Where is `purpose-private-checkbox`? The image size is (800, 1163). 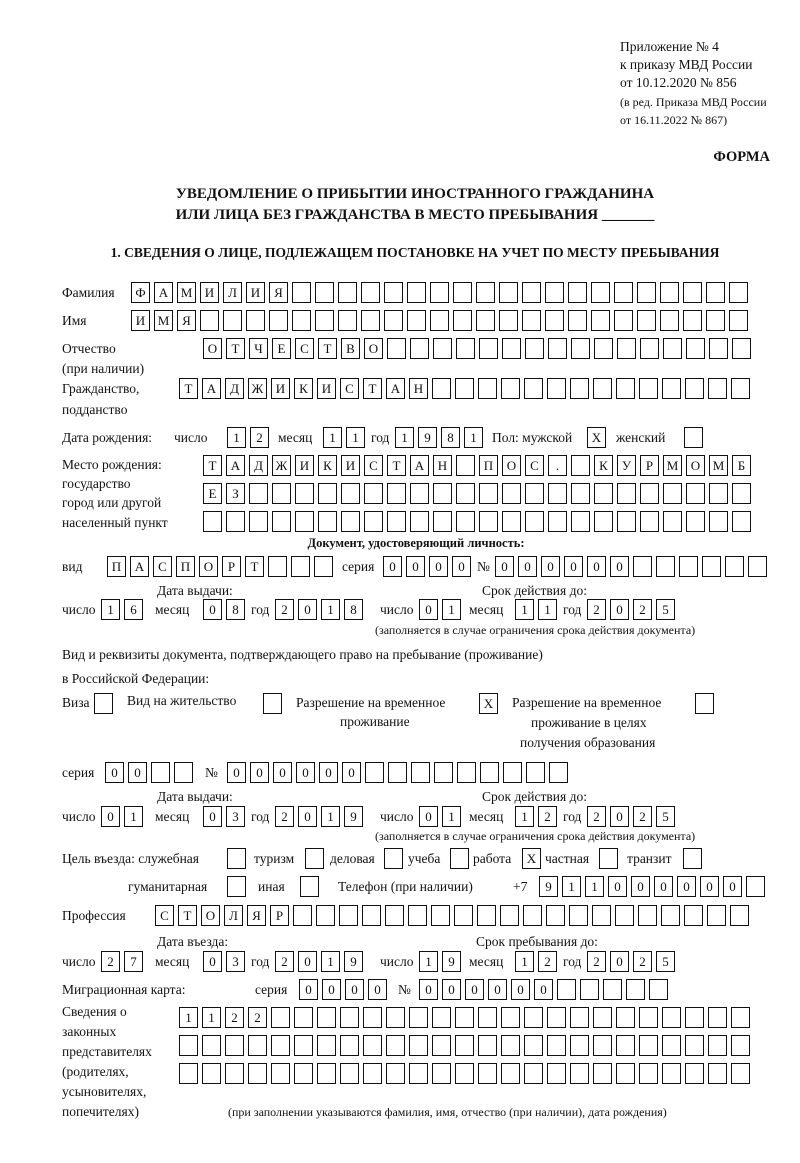
purpose-private-checkbox is located at coordinates (608, 858).